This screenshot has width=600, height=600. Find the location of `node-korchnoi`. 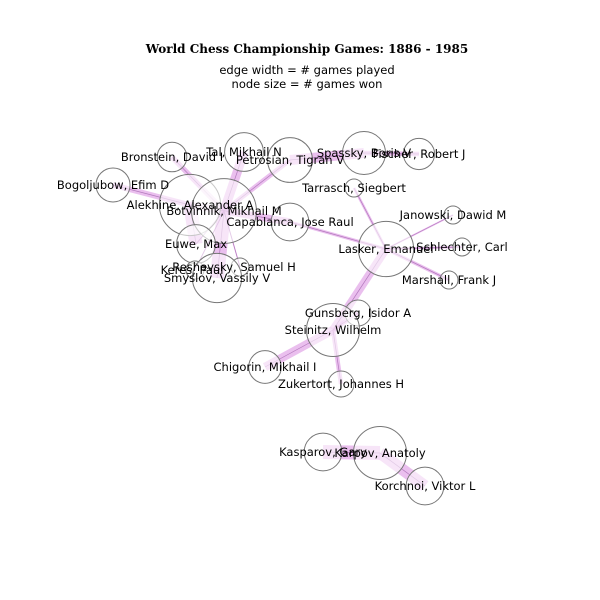

node-korchnoi is located at coordinates (425, 486).